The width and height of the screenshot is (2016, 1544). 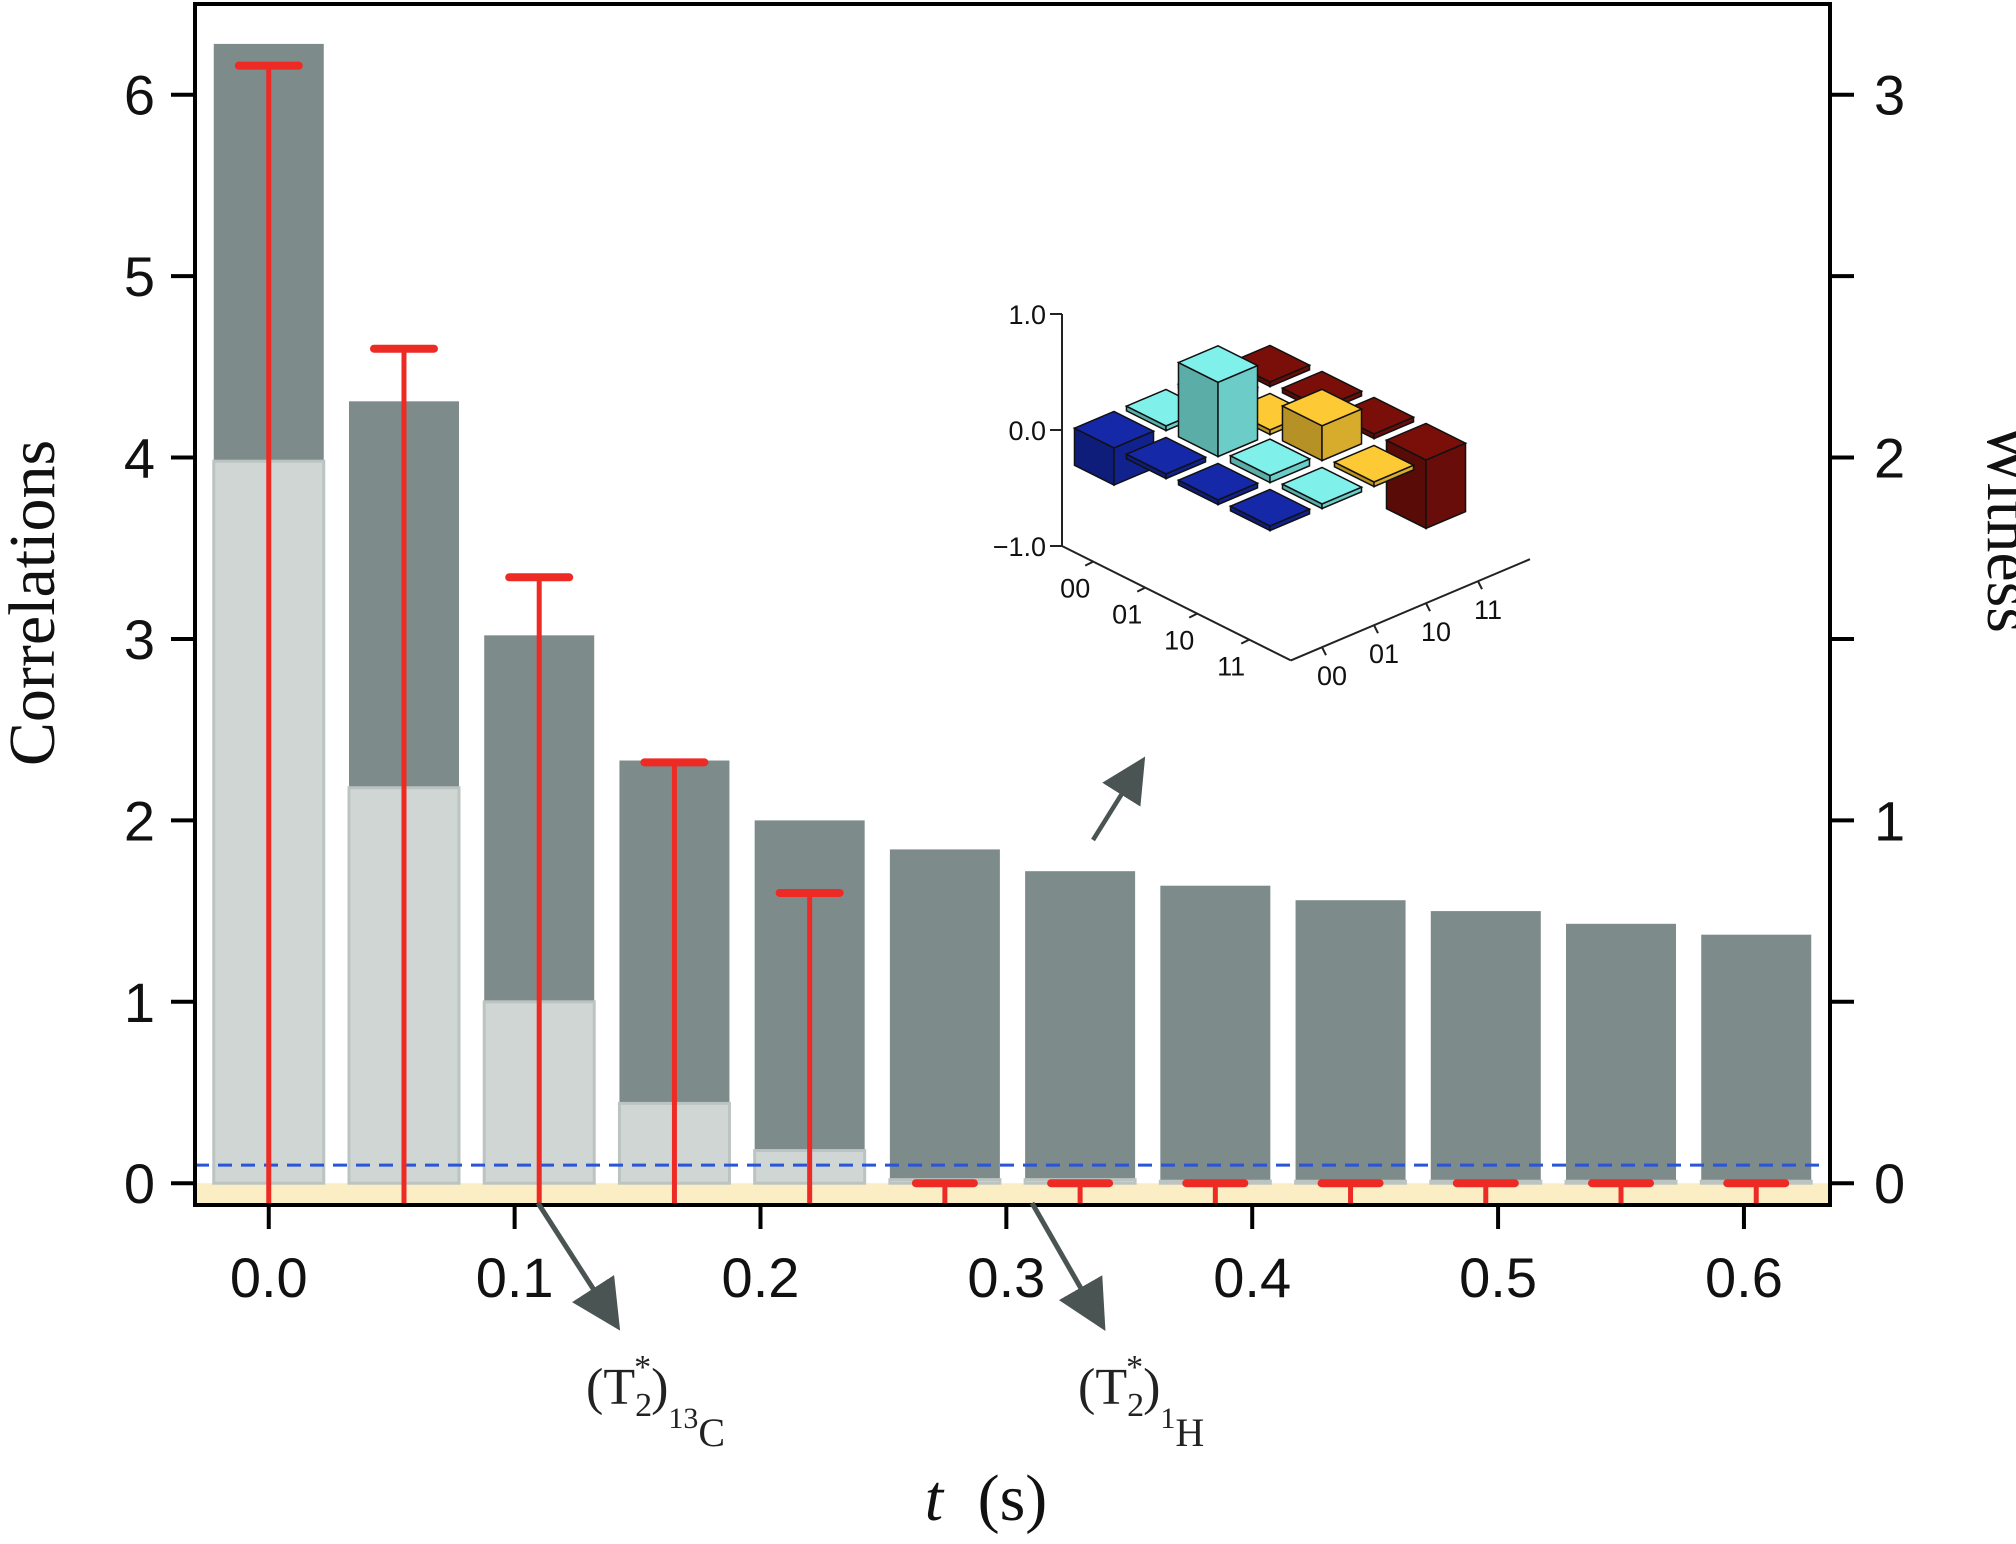 I want to click on density-matrix-inset: 1.0 0.0 −1.0 00 01 10 11 00 01 10 11, so click(x=1262, y=571).